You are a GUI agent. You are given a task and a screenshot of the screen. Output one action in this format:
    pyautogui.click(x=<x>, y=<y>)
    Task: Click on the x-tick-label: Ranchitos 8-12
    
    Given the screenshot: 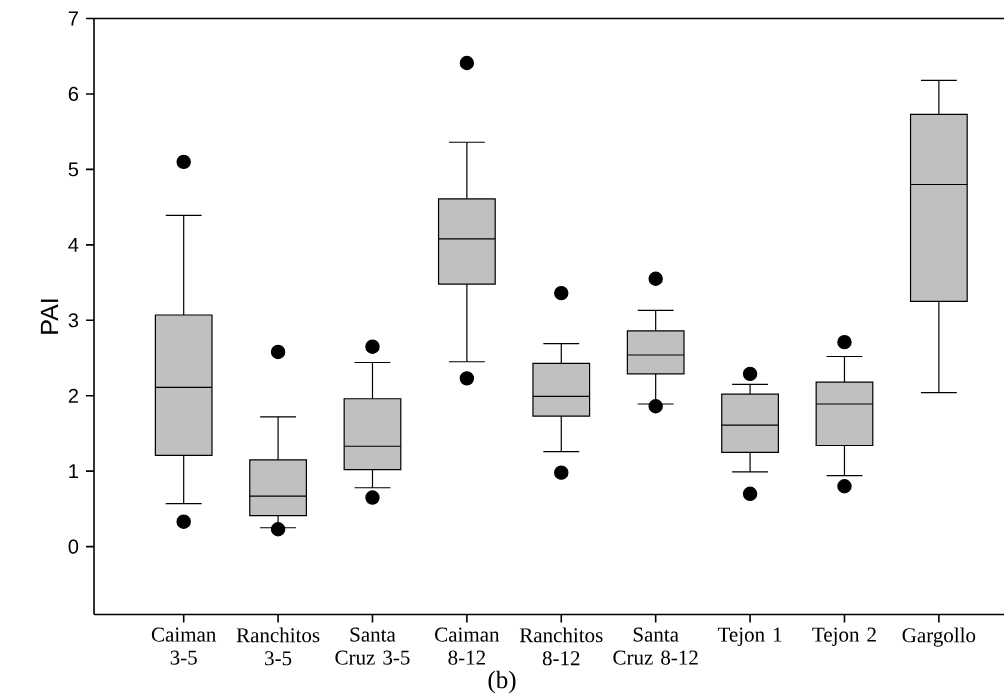 What is the action you would take?
    pyautogui.click(x=561, y=646)
    